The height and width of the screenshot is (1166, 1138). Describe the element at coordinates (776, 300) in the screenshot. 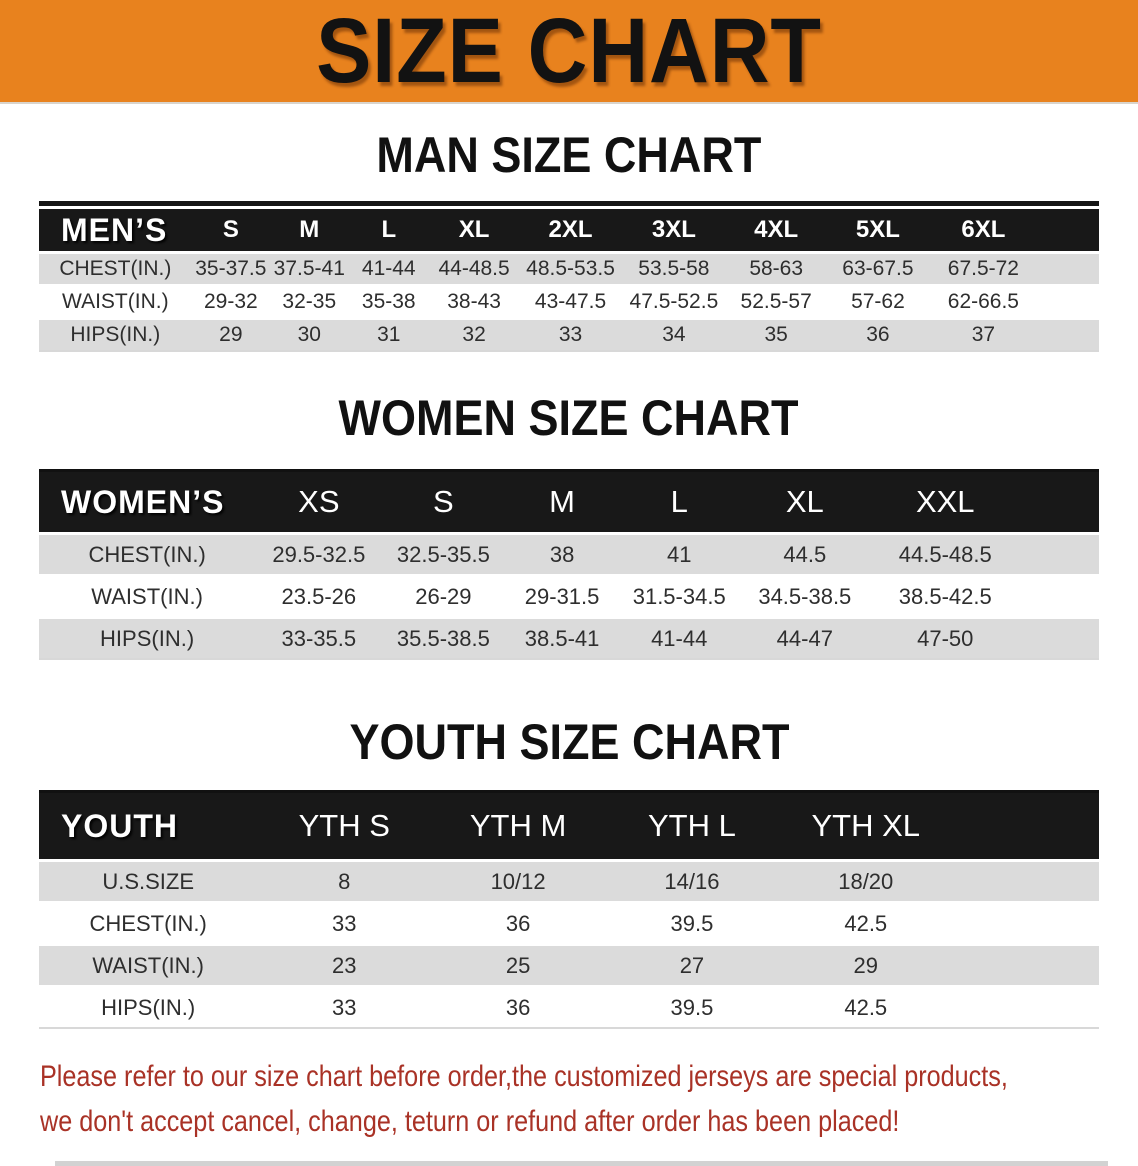

I see `cell: 52.5-57` at that location.